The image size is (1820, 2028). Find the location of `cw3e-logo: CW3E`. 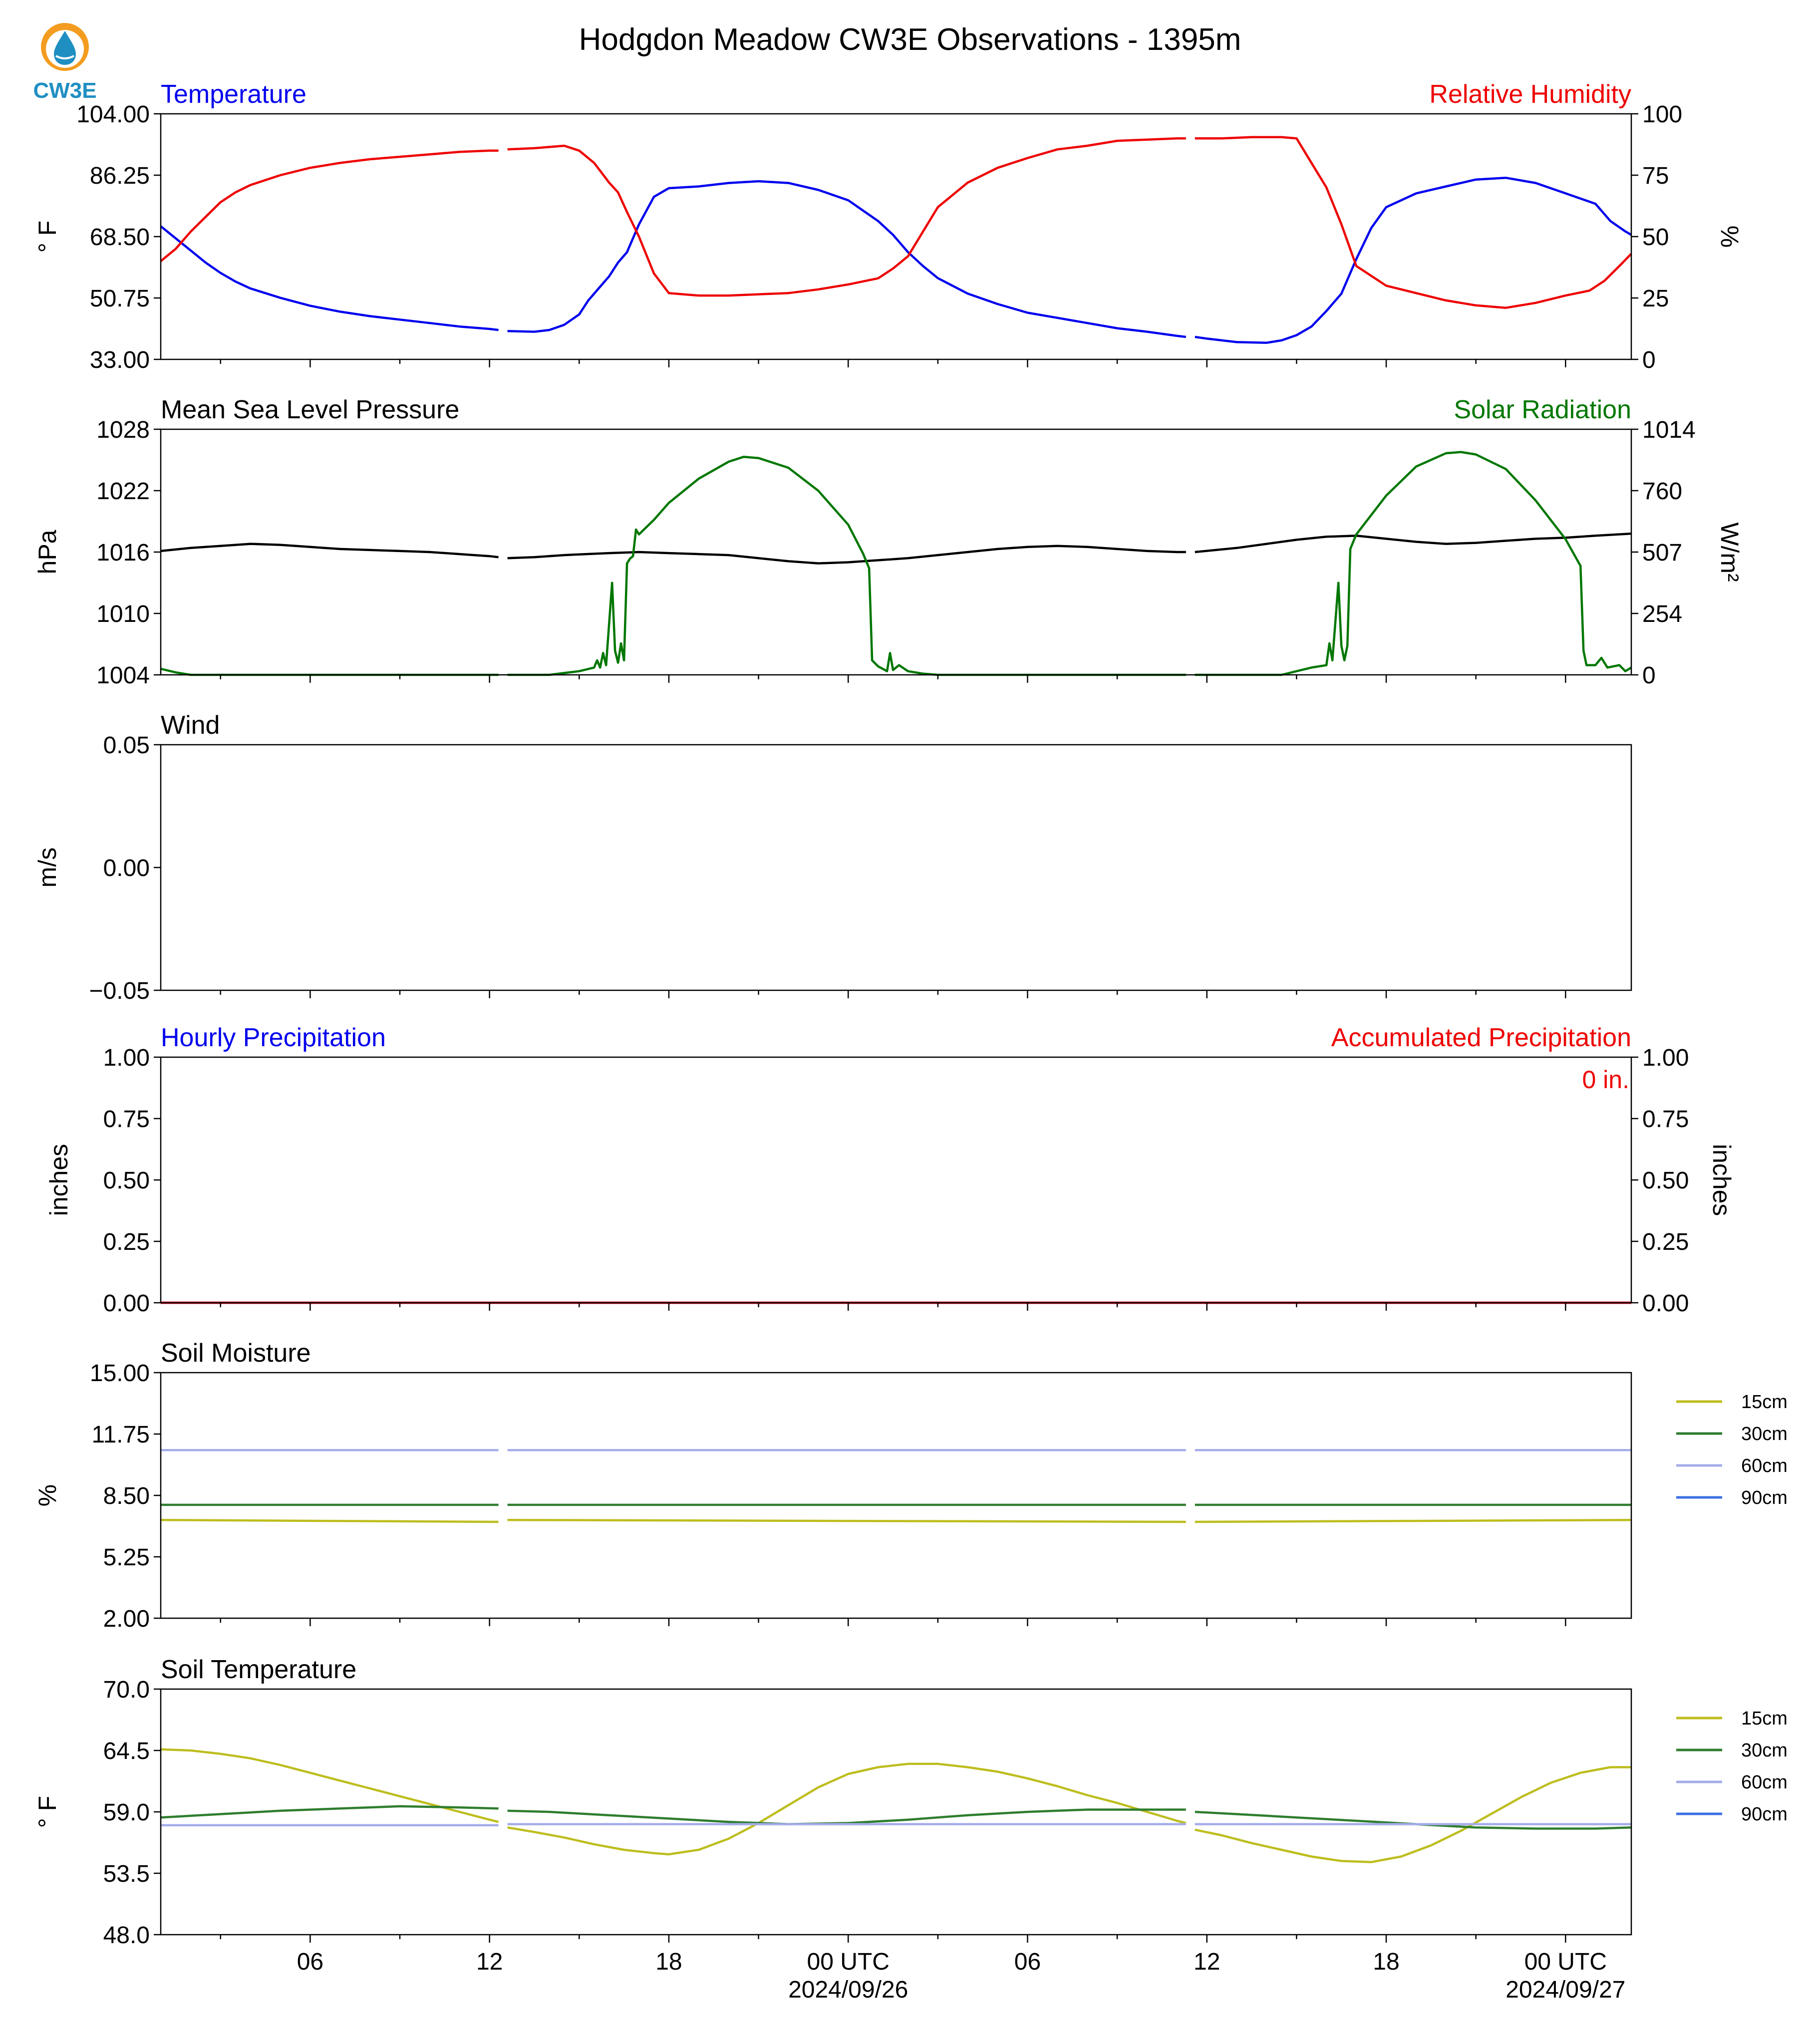

cw3e-logo: CW3E is located at coordinates (65, 63).